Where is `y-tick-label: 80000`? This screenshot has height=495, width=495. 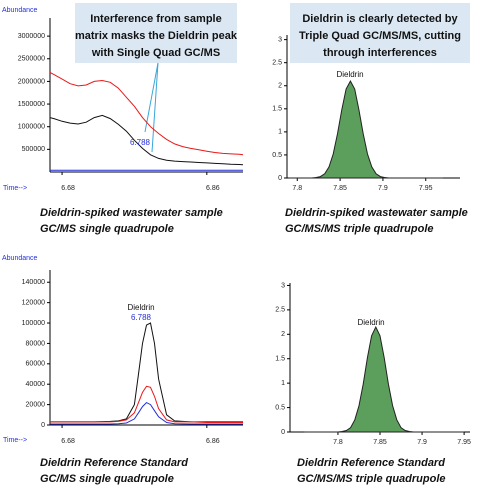 y-tick-label: 80000 is located at coordinates (36, 343).